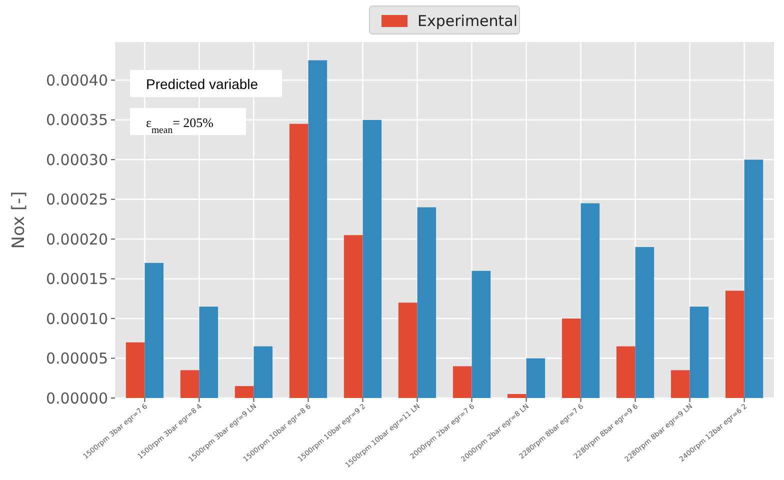 The height and width of the screenshot is (480, 784). I want to click on y-tick-label: 0.00000, so click(77, 398).